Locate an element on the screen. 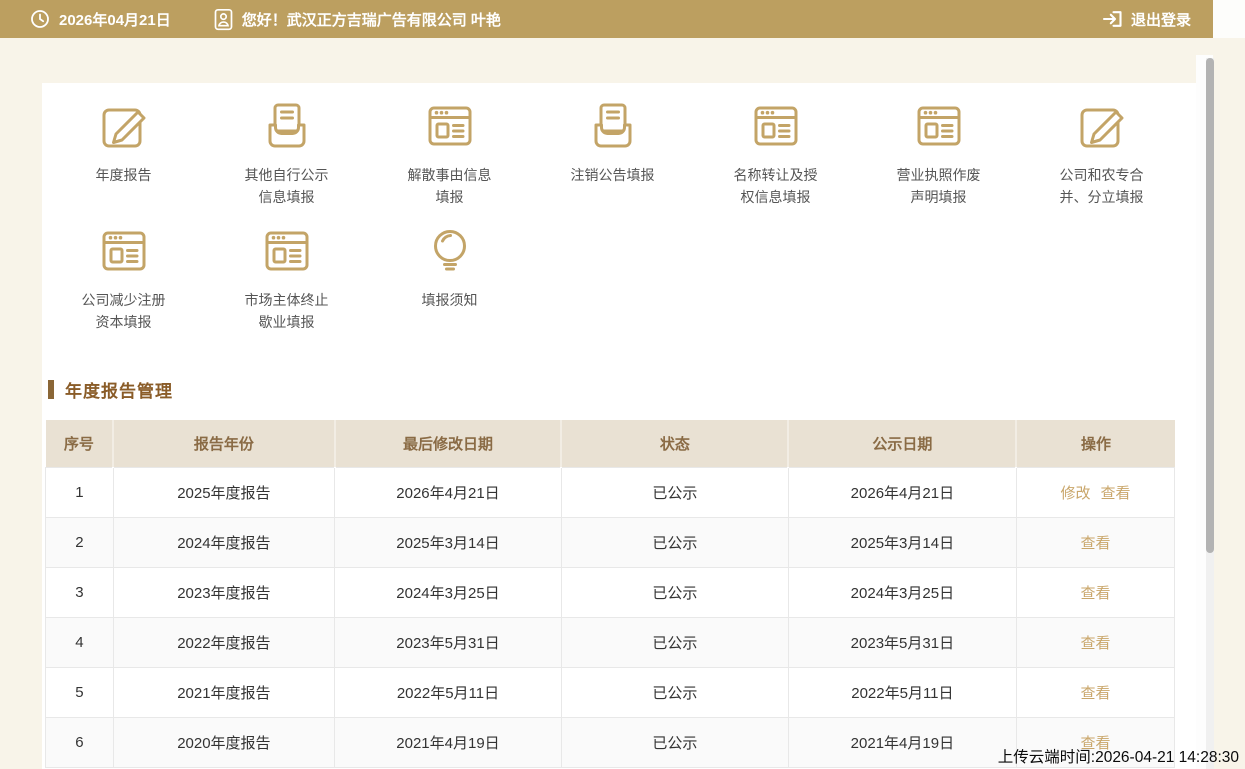 The width and height of the screenshot is (1245, 769). id-badge-icon is located at coordinates (223, 19).